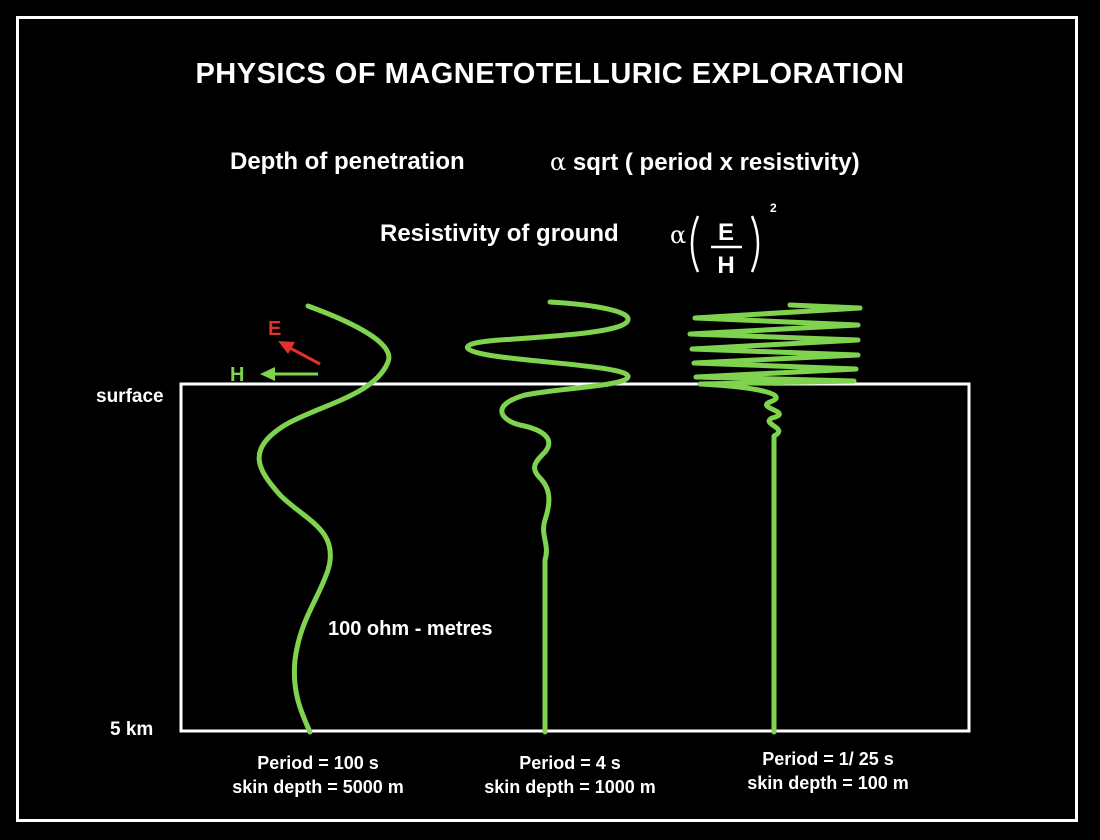 This screenshot has height=840, width=1100. What do you see at coordinates (570, 787) in the screenshot?
I see `caption-skin-depth: skin depth = 1000 m` at bounding box center [570, 787].